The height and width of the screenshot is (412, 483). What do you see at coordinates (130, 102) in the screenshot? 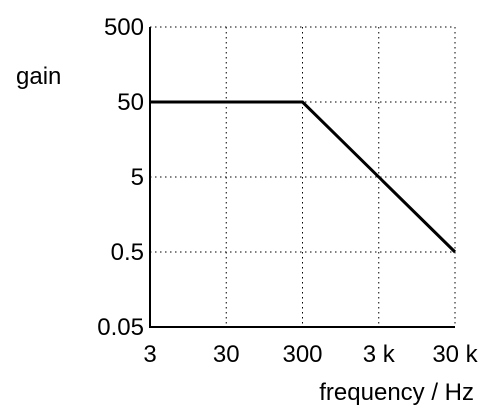
I see `y-tick-label: 50` at bounding box center [130, 102].